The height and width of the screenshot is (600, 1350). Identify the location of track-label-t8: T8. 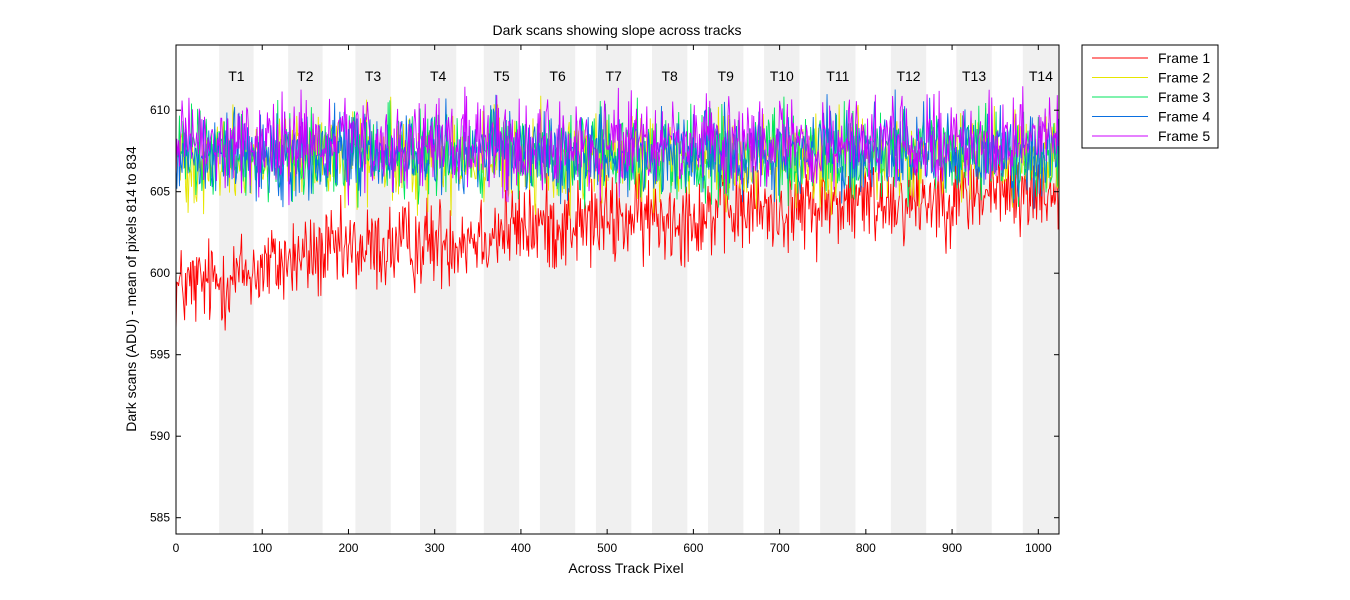
(669, 76).